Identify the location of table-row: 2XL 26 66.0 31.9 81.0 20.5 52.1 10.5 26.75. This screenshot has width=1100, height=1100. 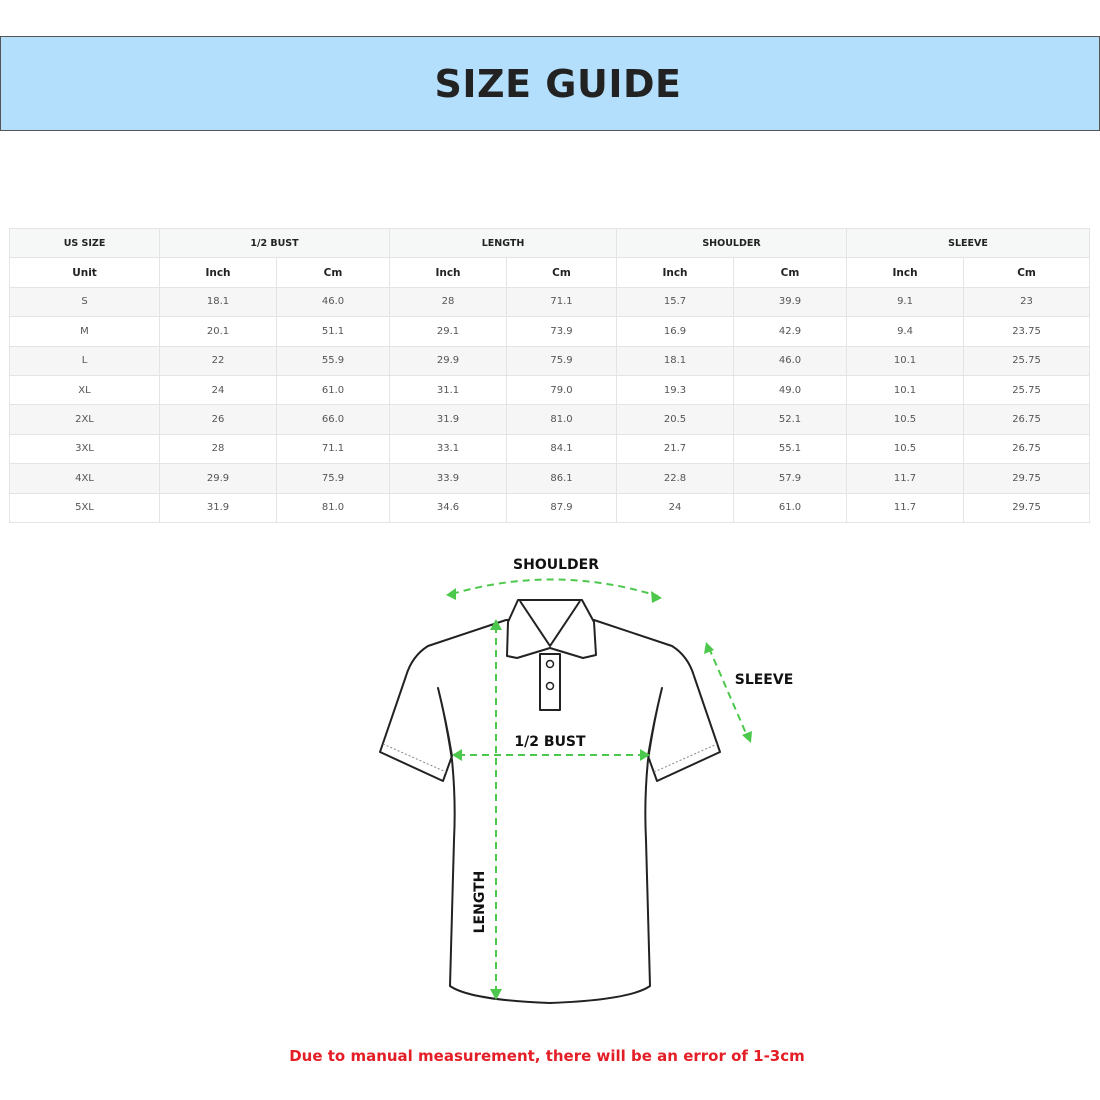
(550, 419).